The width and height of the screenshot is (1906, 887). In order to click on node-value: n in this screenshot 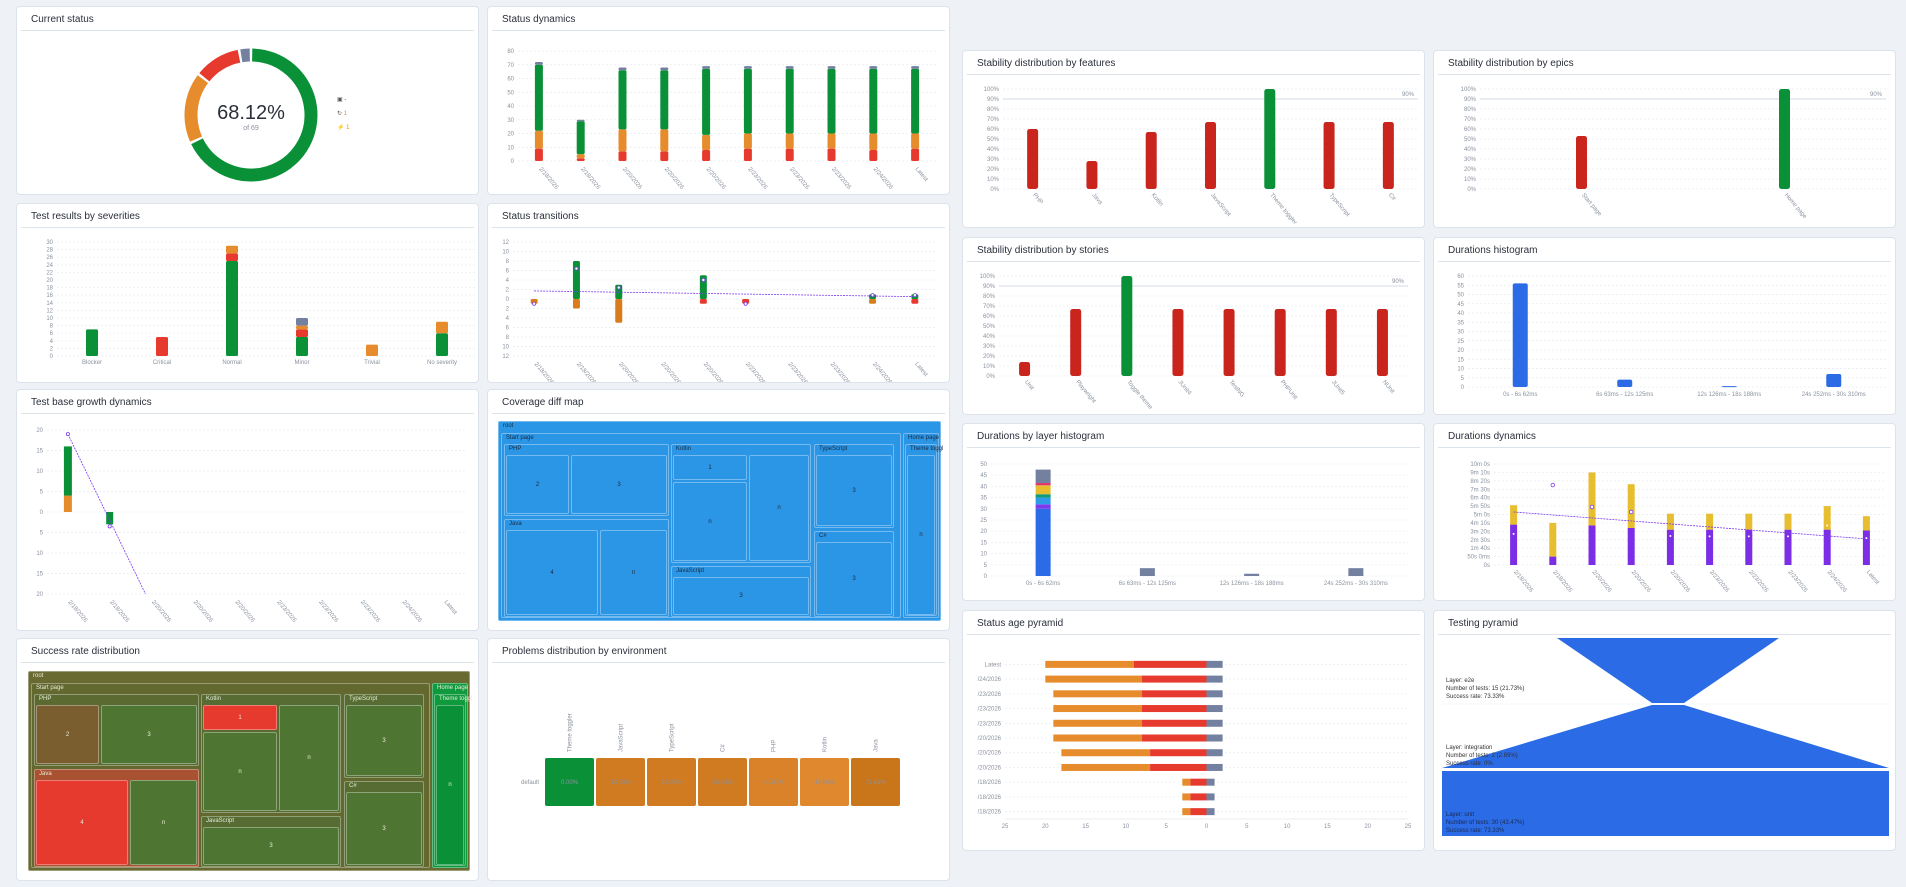, I will do `click(633, 572)`.